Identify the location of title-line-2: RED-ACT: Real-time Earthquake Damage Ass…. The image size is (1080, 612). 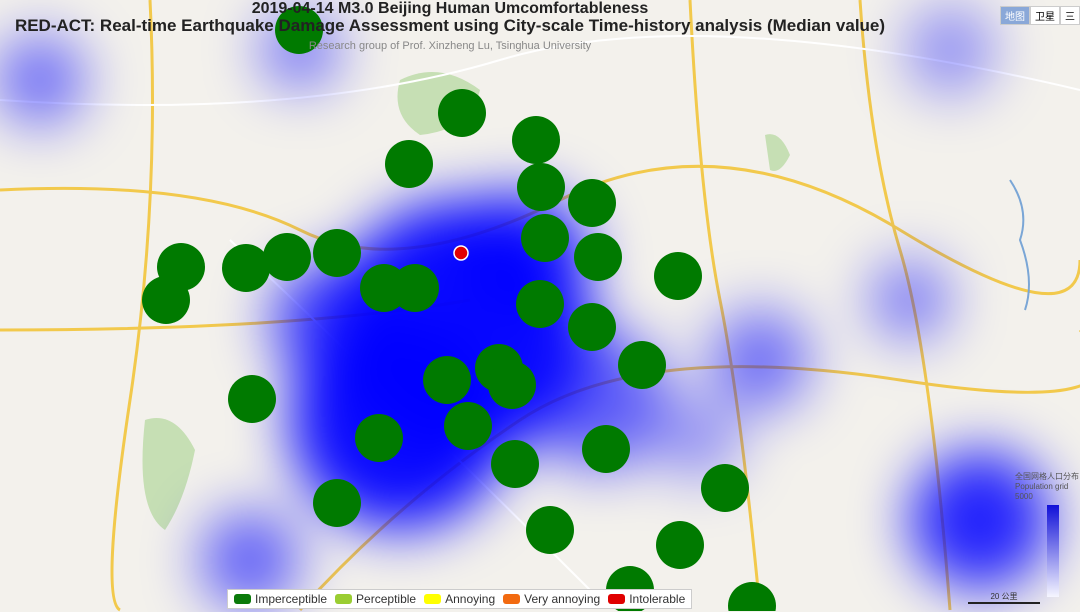
(450, 25).